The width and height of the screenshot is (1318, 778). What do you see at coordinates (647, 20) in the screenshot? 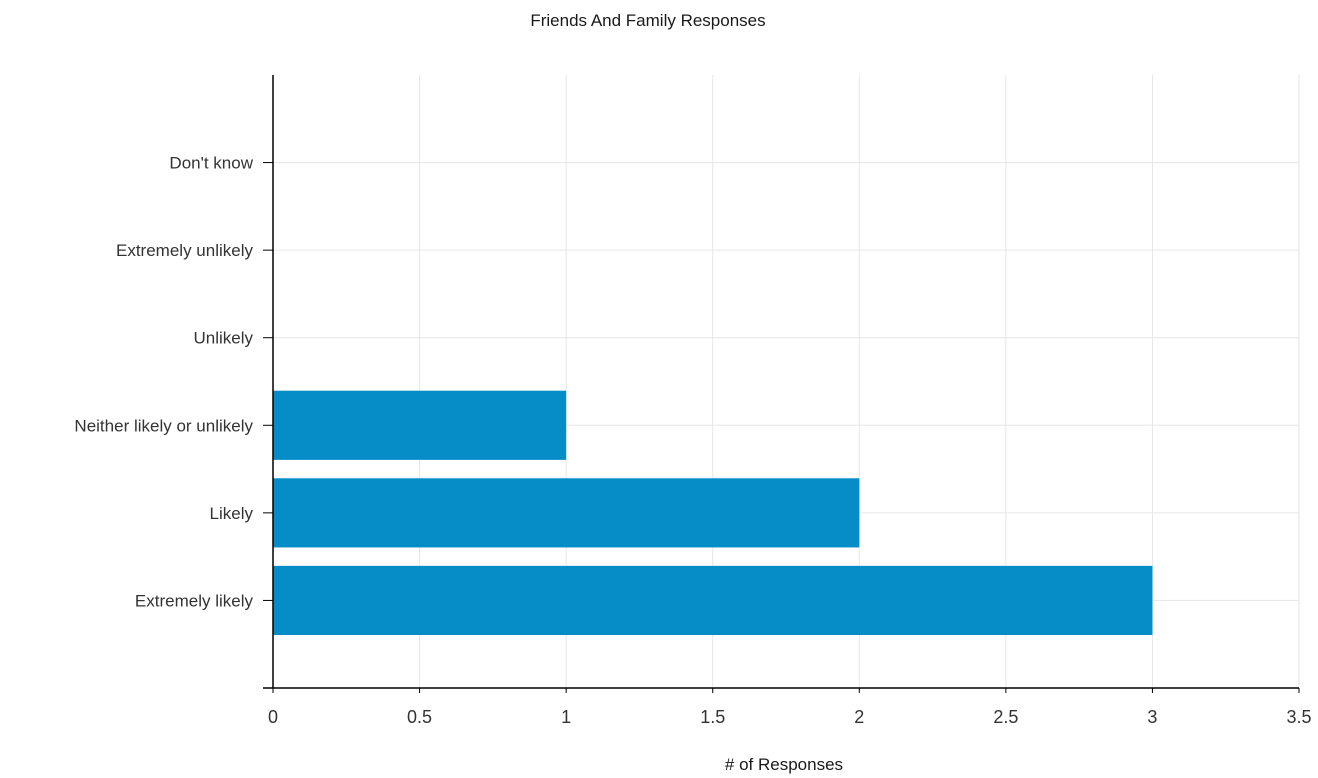
I see `chart-title: Friends And Family Responses` at bounding box center [647, 20].